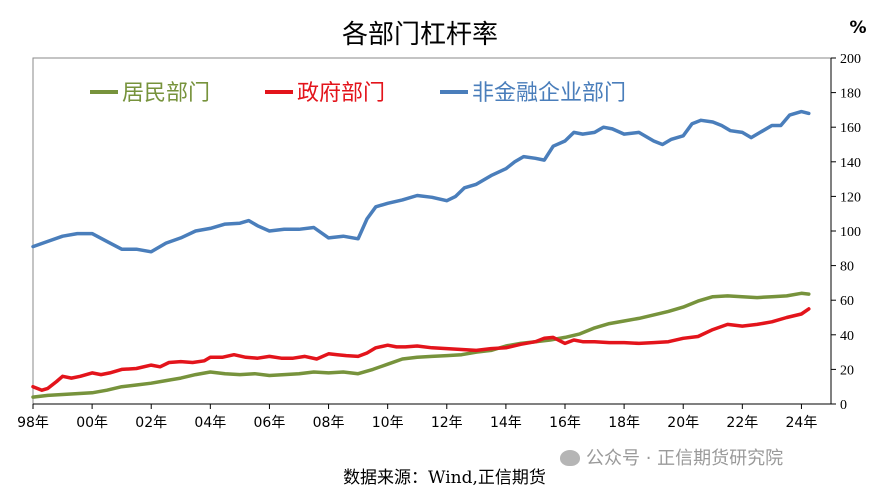  I want to click on y-tick-label: 180, so click(850, 94).